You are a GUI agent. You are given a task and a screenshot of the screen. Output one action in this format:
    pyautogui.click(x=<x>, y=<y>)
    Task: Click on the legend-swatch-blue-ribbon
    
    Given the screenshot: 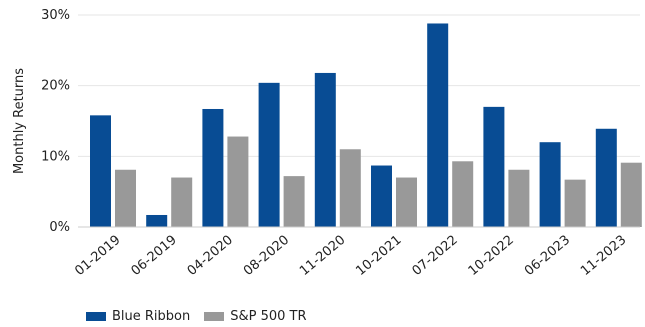 What is the action you would take?
    pyautogui.click(x=96, y=316)
    